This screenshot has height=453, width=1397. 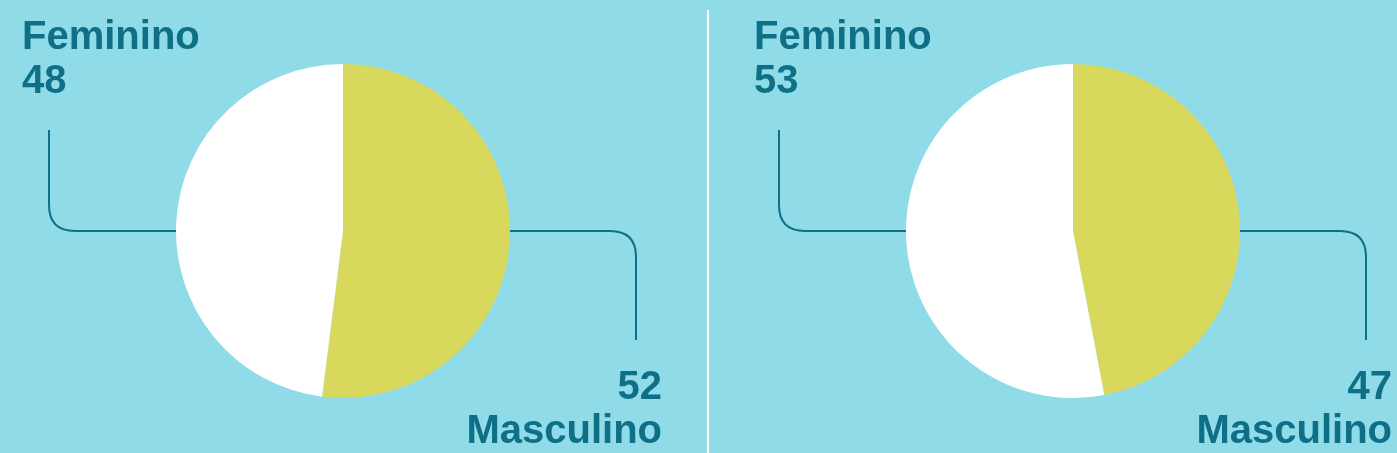 What do you see at coordinates (639, 385) in the screenshot?
I see `data-label: 52` at bounding box center [639, 385].